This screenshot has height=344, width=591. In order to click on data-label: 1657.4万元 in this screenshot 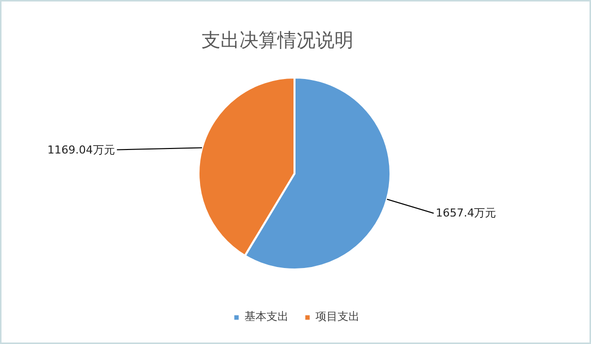, I will do `click(466, 213)`.